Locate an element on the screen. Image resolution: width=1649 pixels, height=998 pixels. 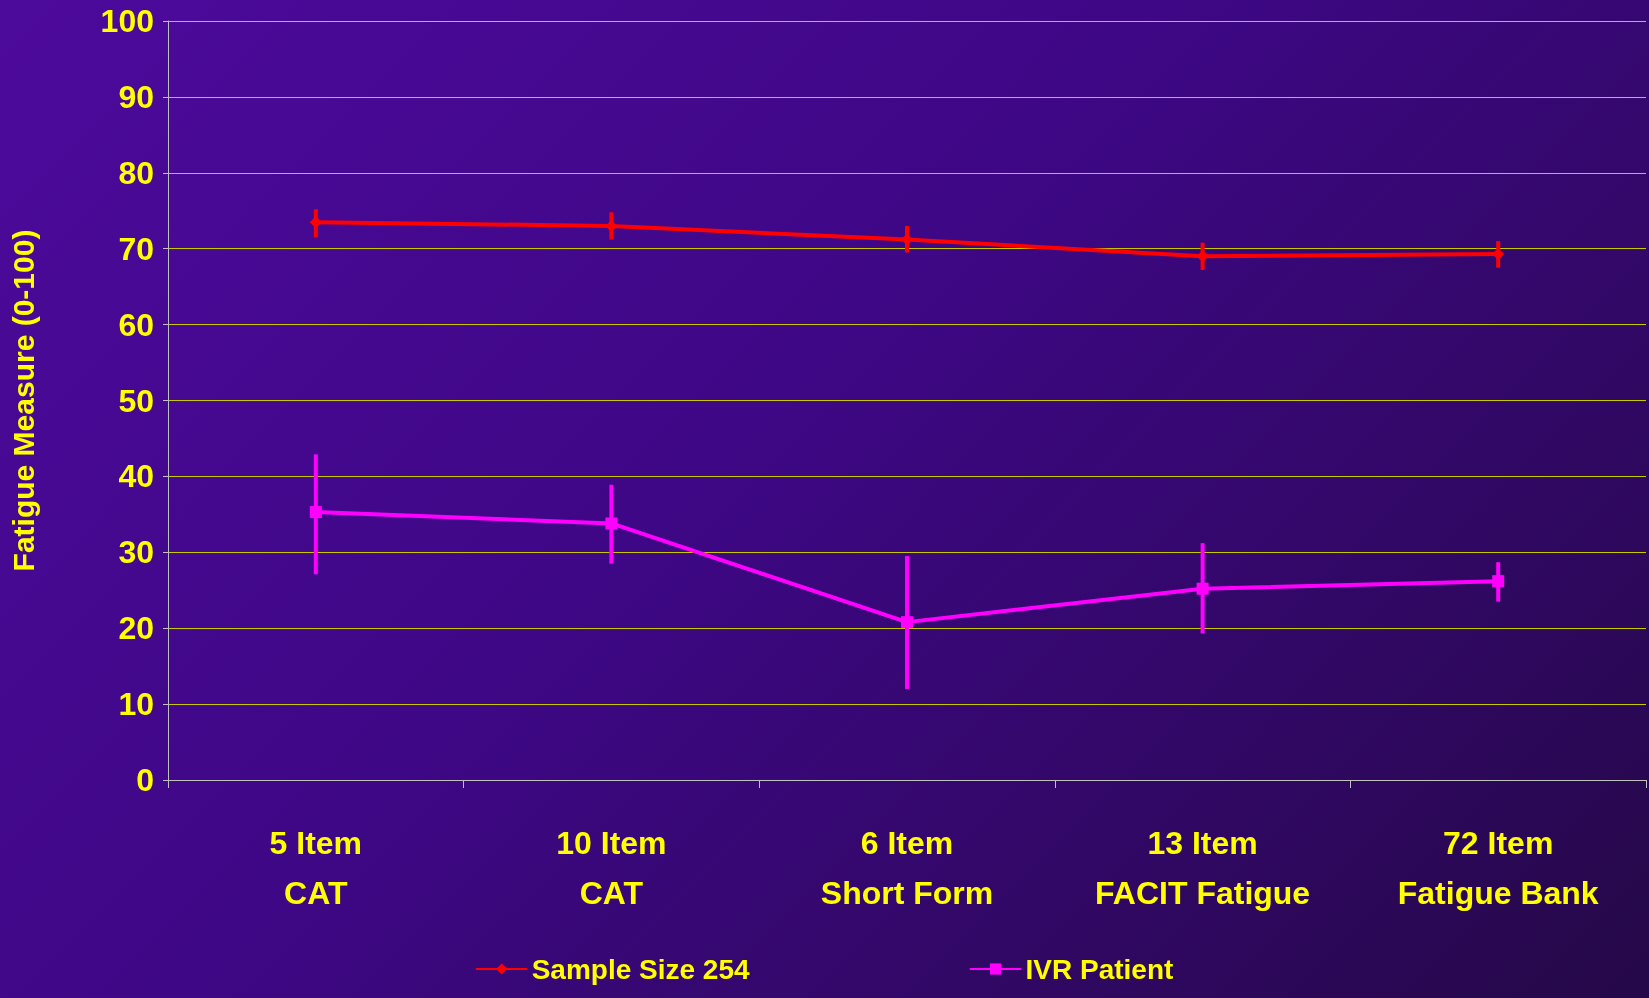
y-tick-label: 90 is located at coordinates (136, 96).